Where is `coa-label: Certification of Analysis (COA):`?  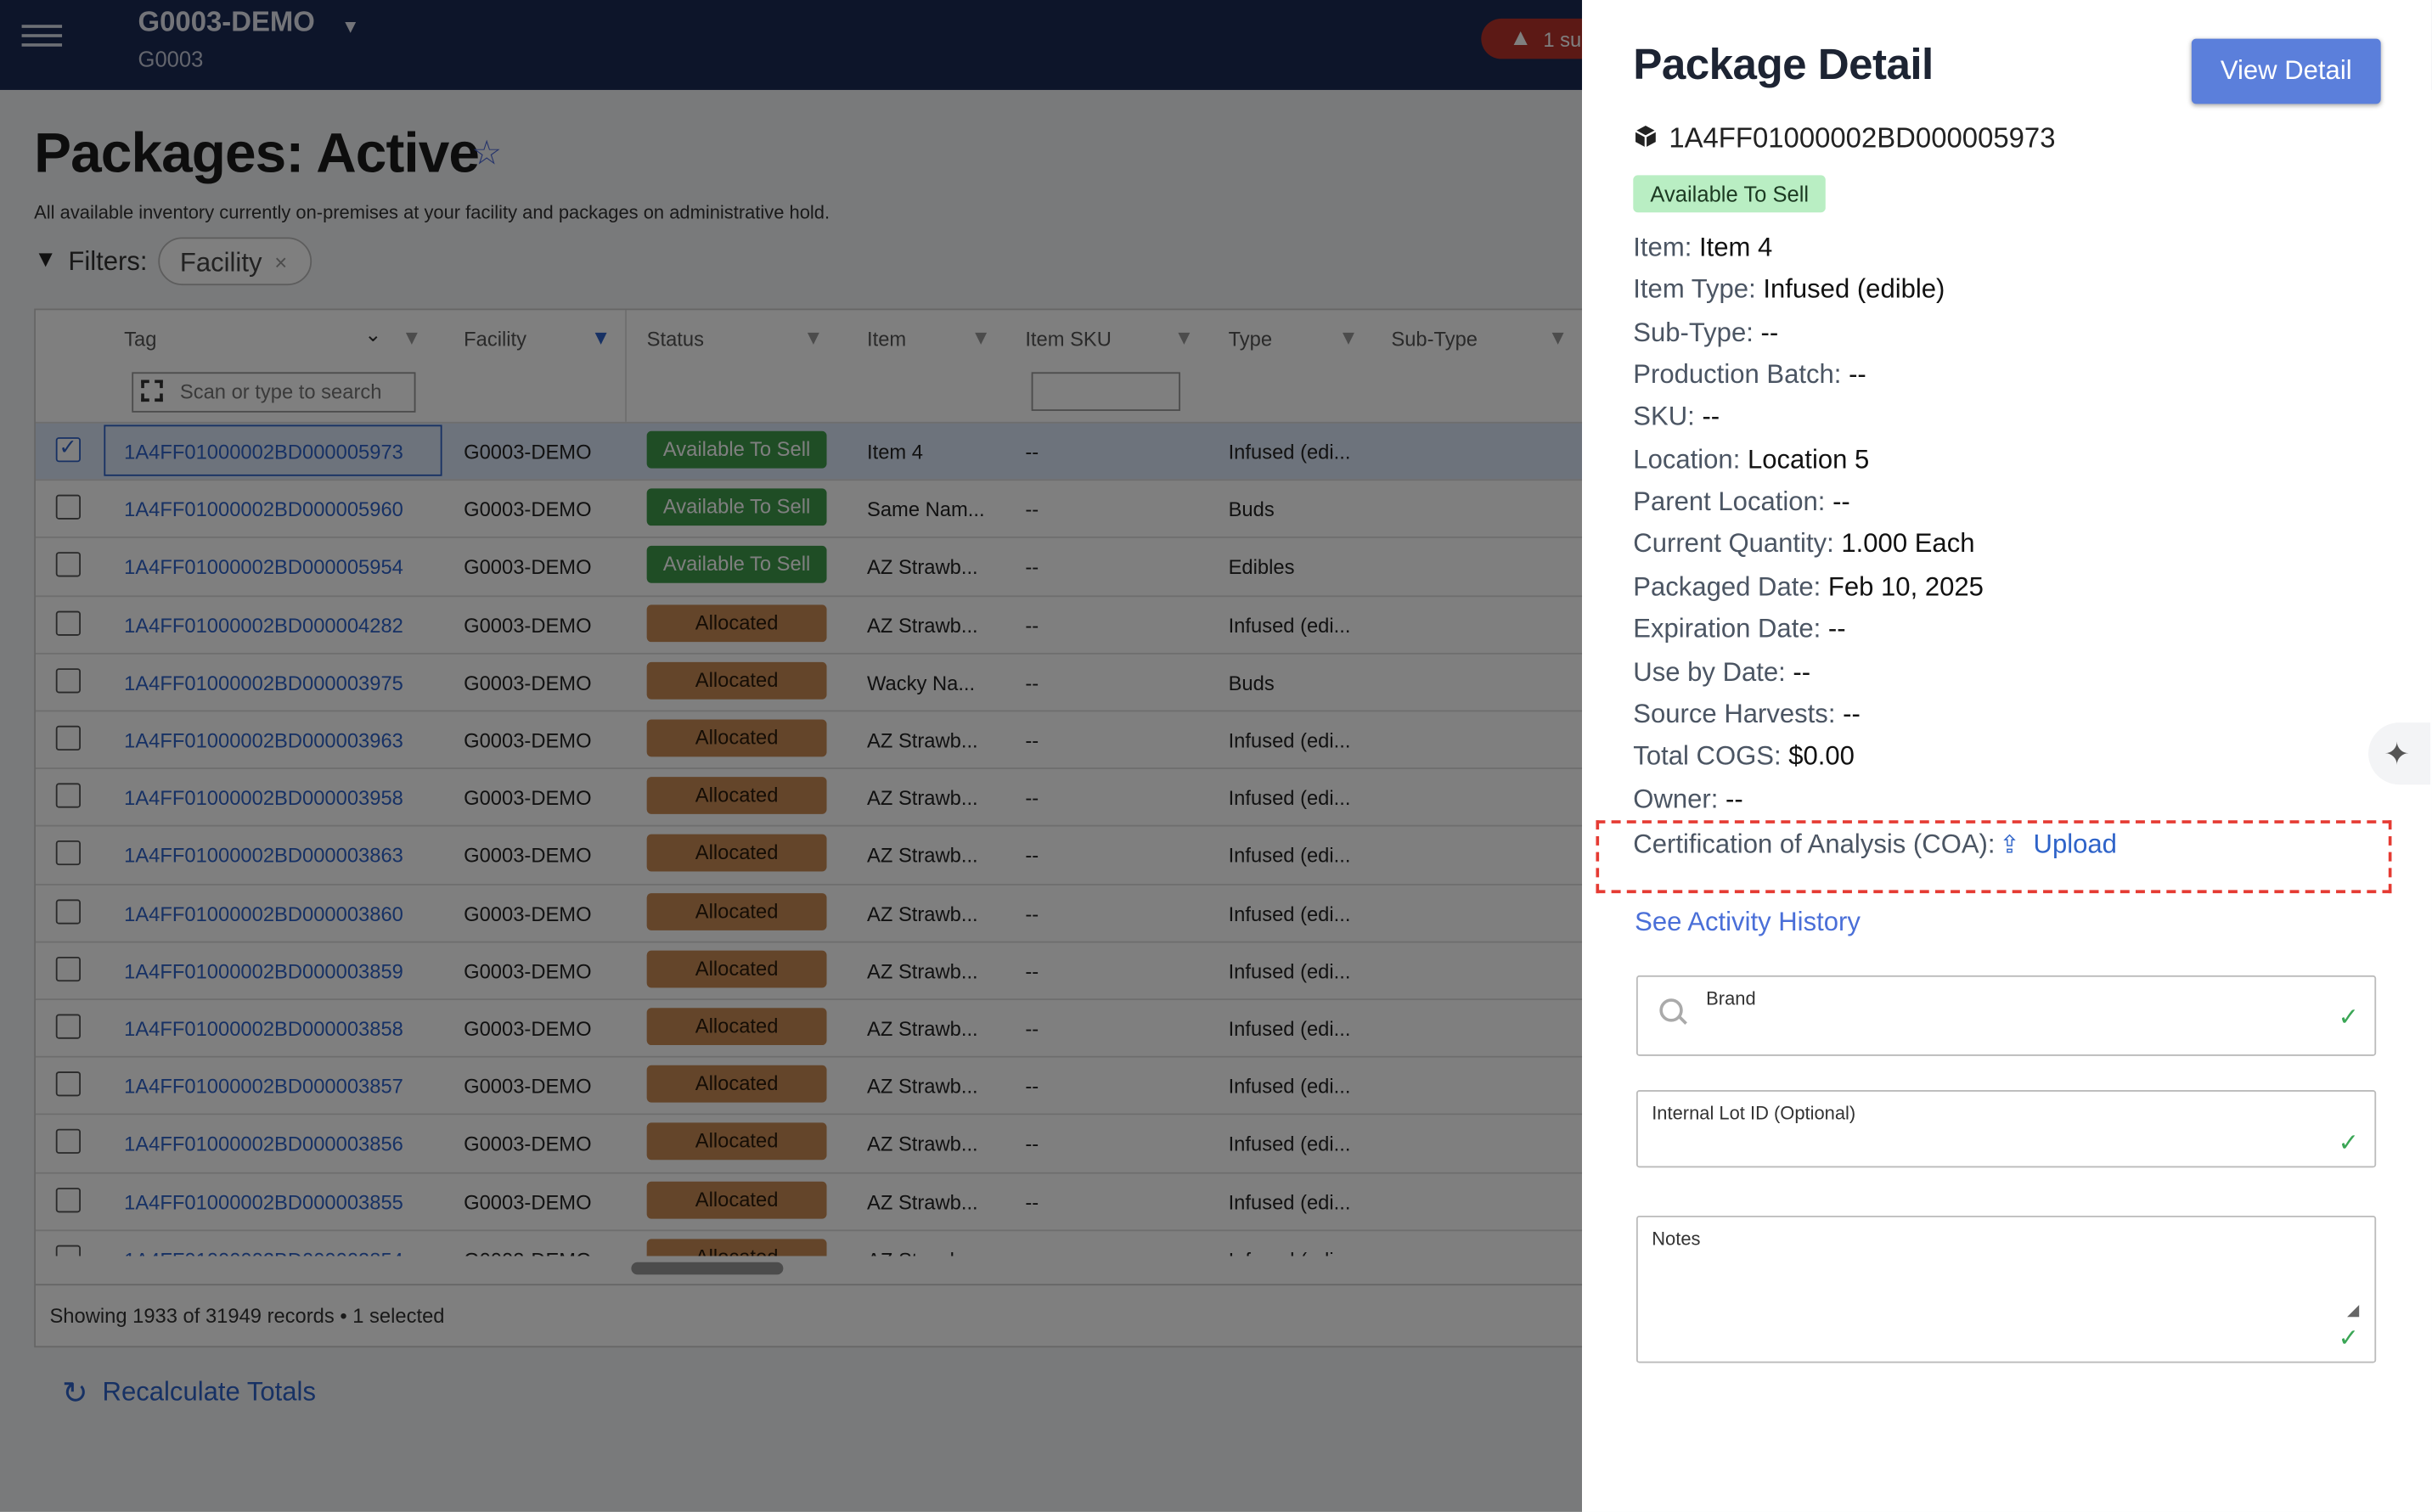
coa-label: Certification of Analysis (COA): is located at coordinates (1814, 844).